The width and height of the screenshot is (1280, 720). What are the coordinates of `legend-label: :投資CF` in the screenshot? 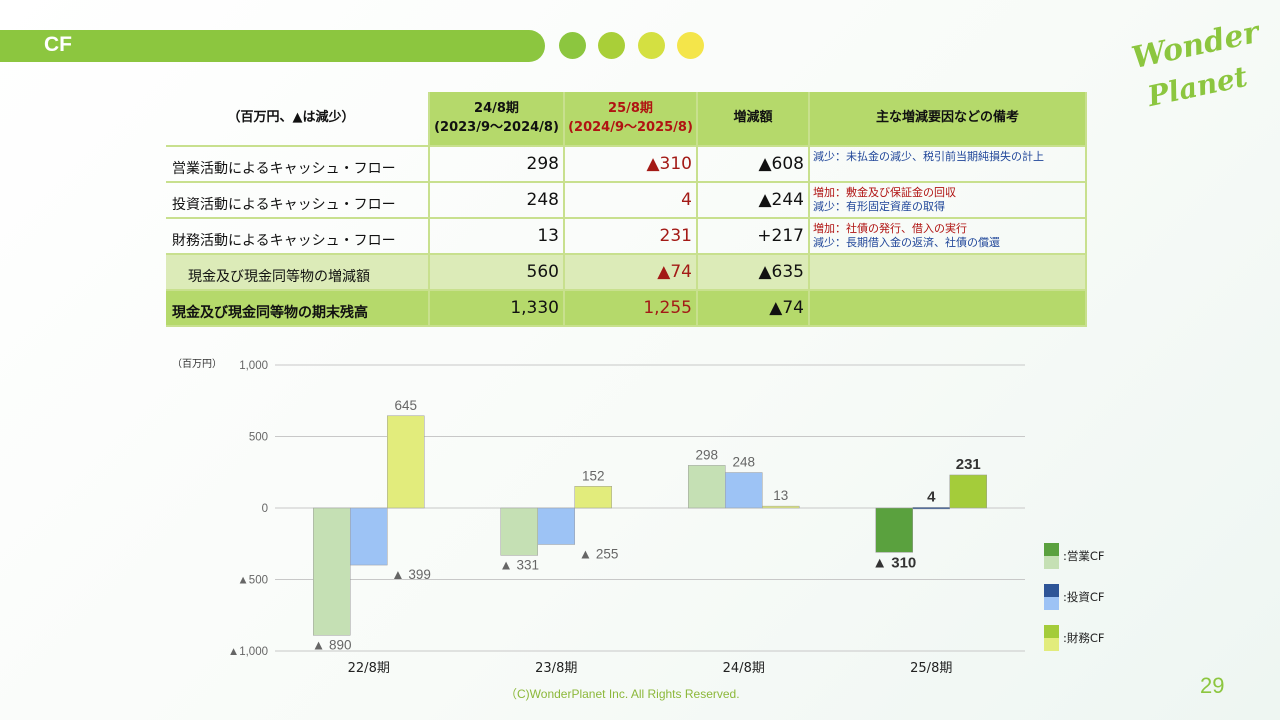 It's located at (1084, 597).